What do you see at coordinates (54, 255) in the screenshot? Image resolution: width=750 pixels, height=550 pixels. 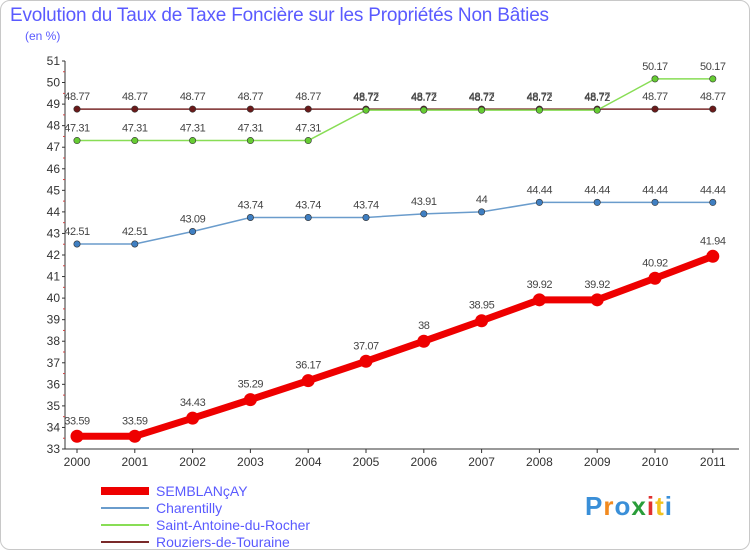 I see `y-tick-label: 42` at bounding box center [54, 255].